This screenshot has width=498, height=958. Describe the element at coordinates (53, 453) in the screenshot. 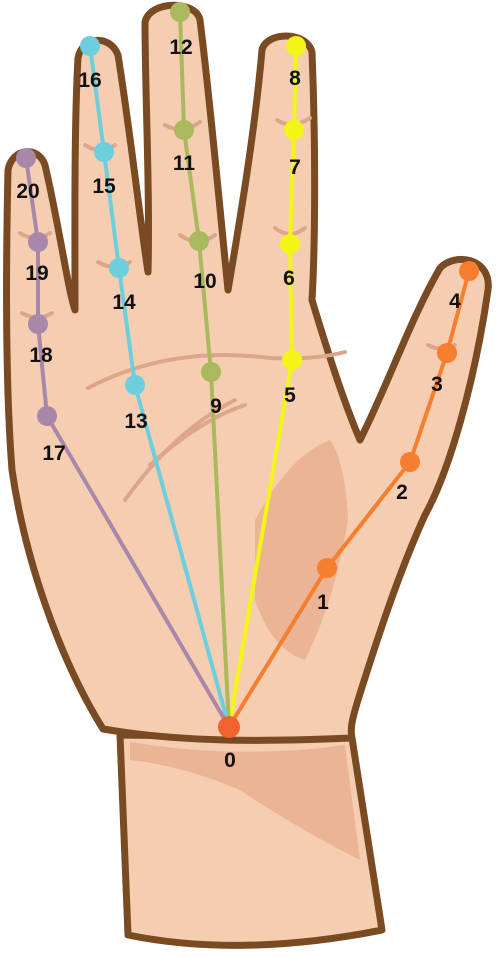

I see `landmark-label-17: 17` at that location.